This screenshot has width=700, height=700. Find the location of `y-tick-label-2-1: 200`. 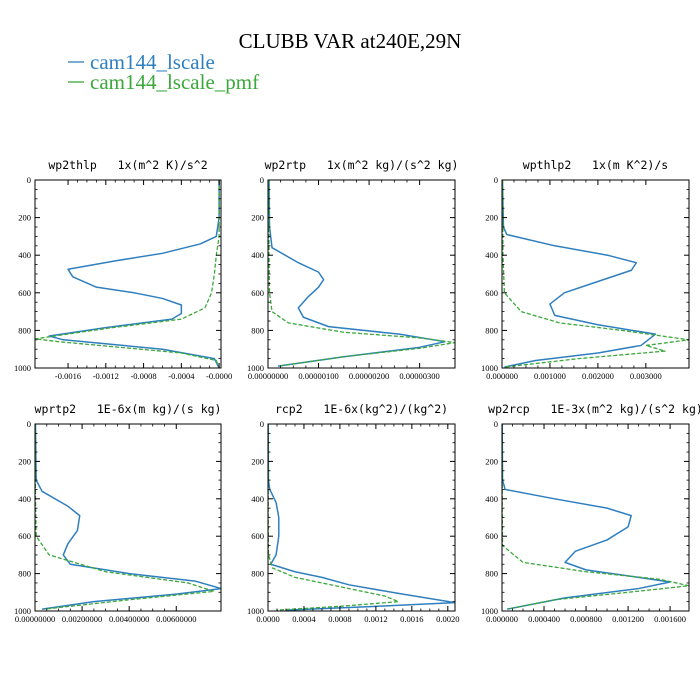

y-tick-label-2-1: 200 is located at coordinates (491, 218).